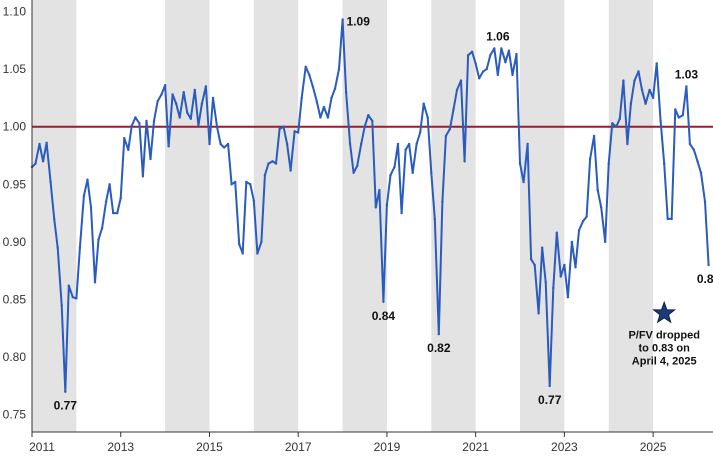 This screenshot has width=713, height=458. I want to click on marker-note-line: P/FV dropped, so click(664, 335).